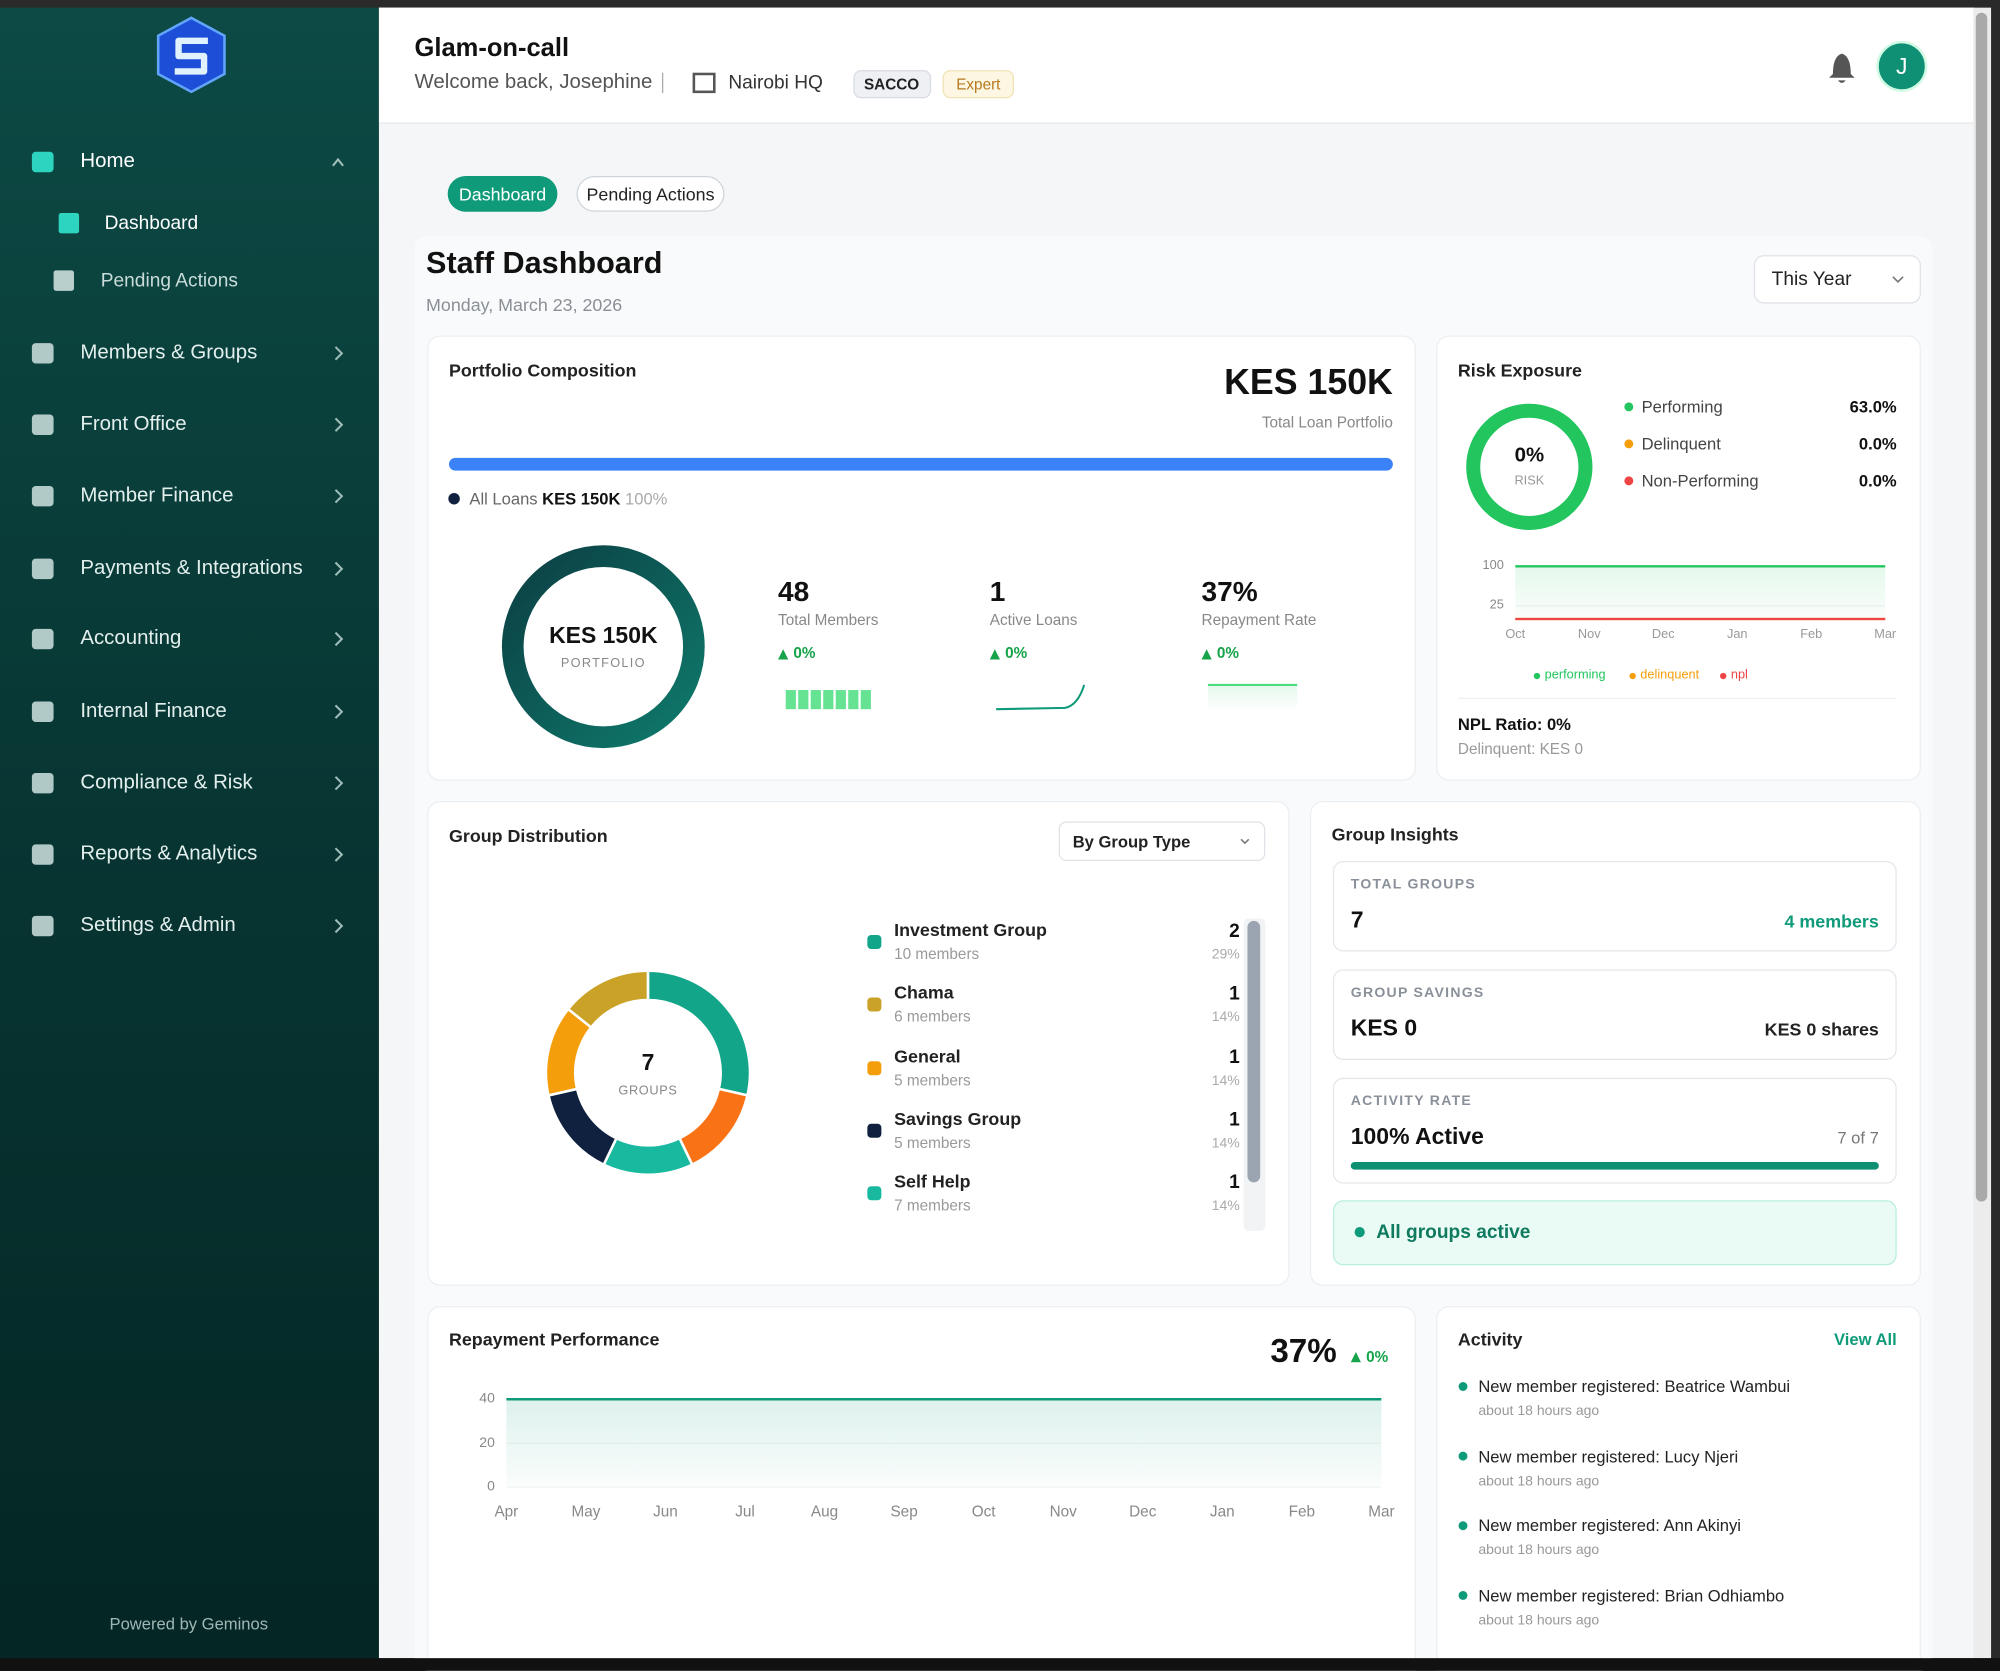 The image size is (2000, 1671). I want to click on tab-active, so click(502, 194).